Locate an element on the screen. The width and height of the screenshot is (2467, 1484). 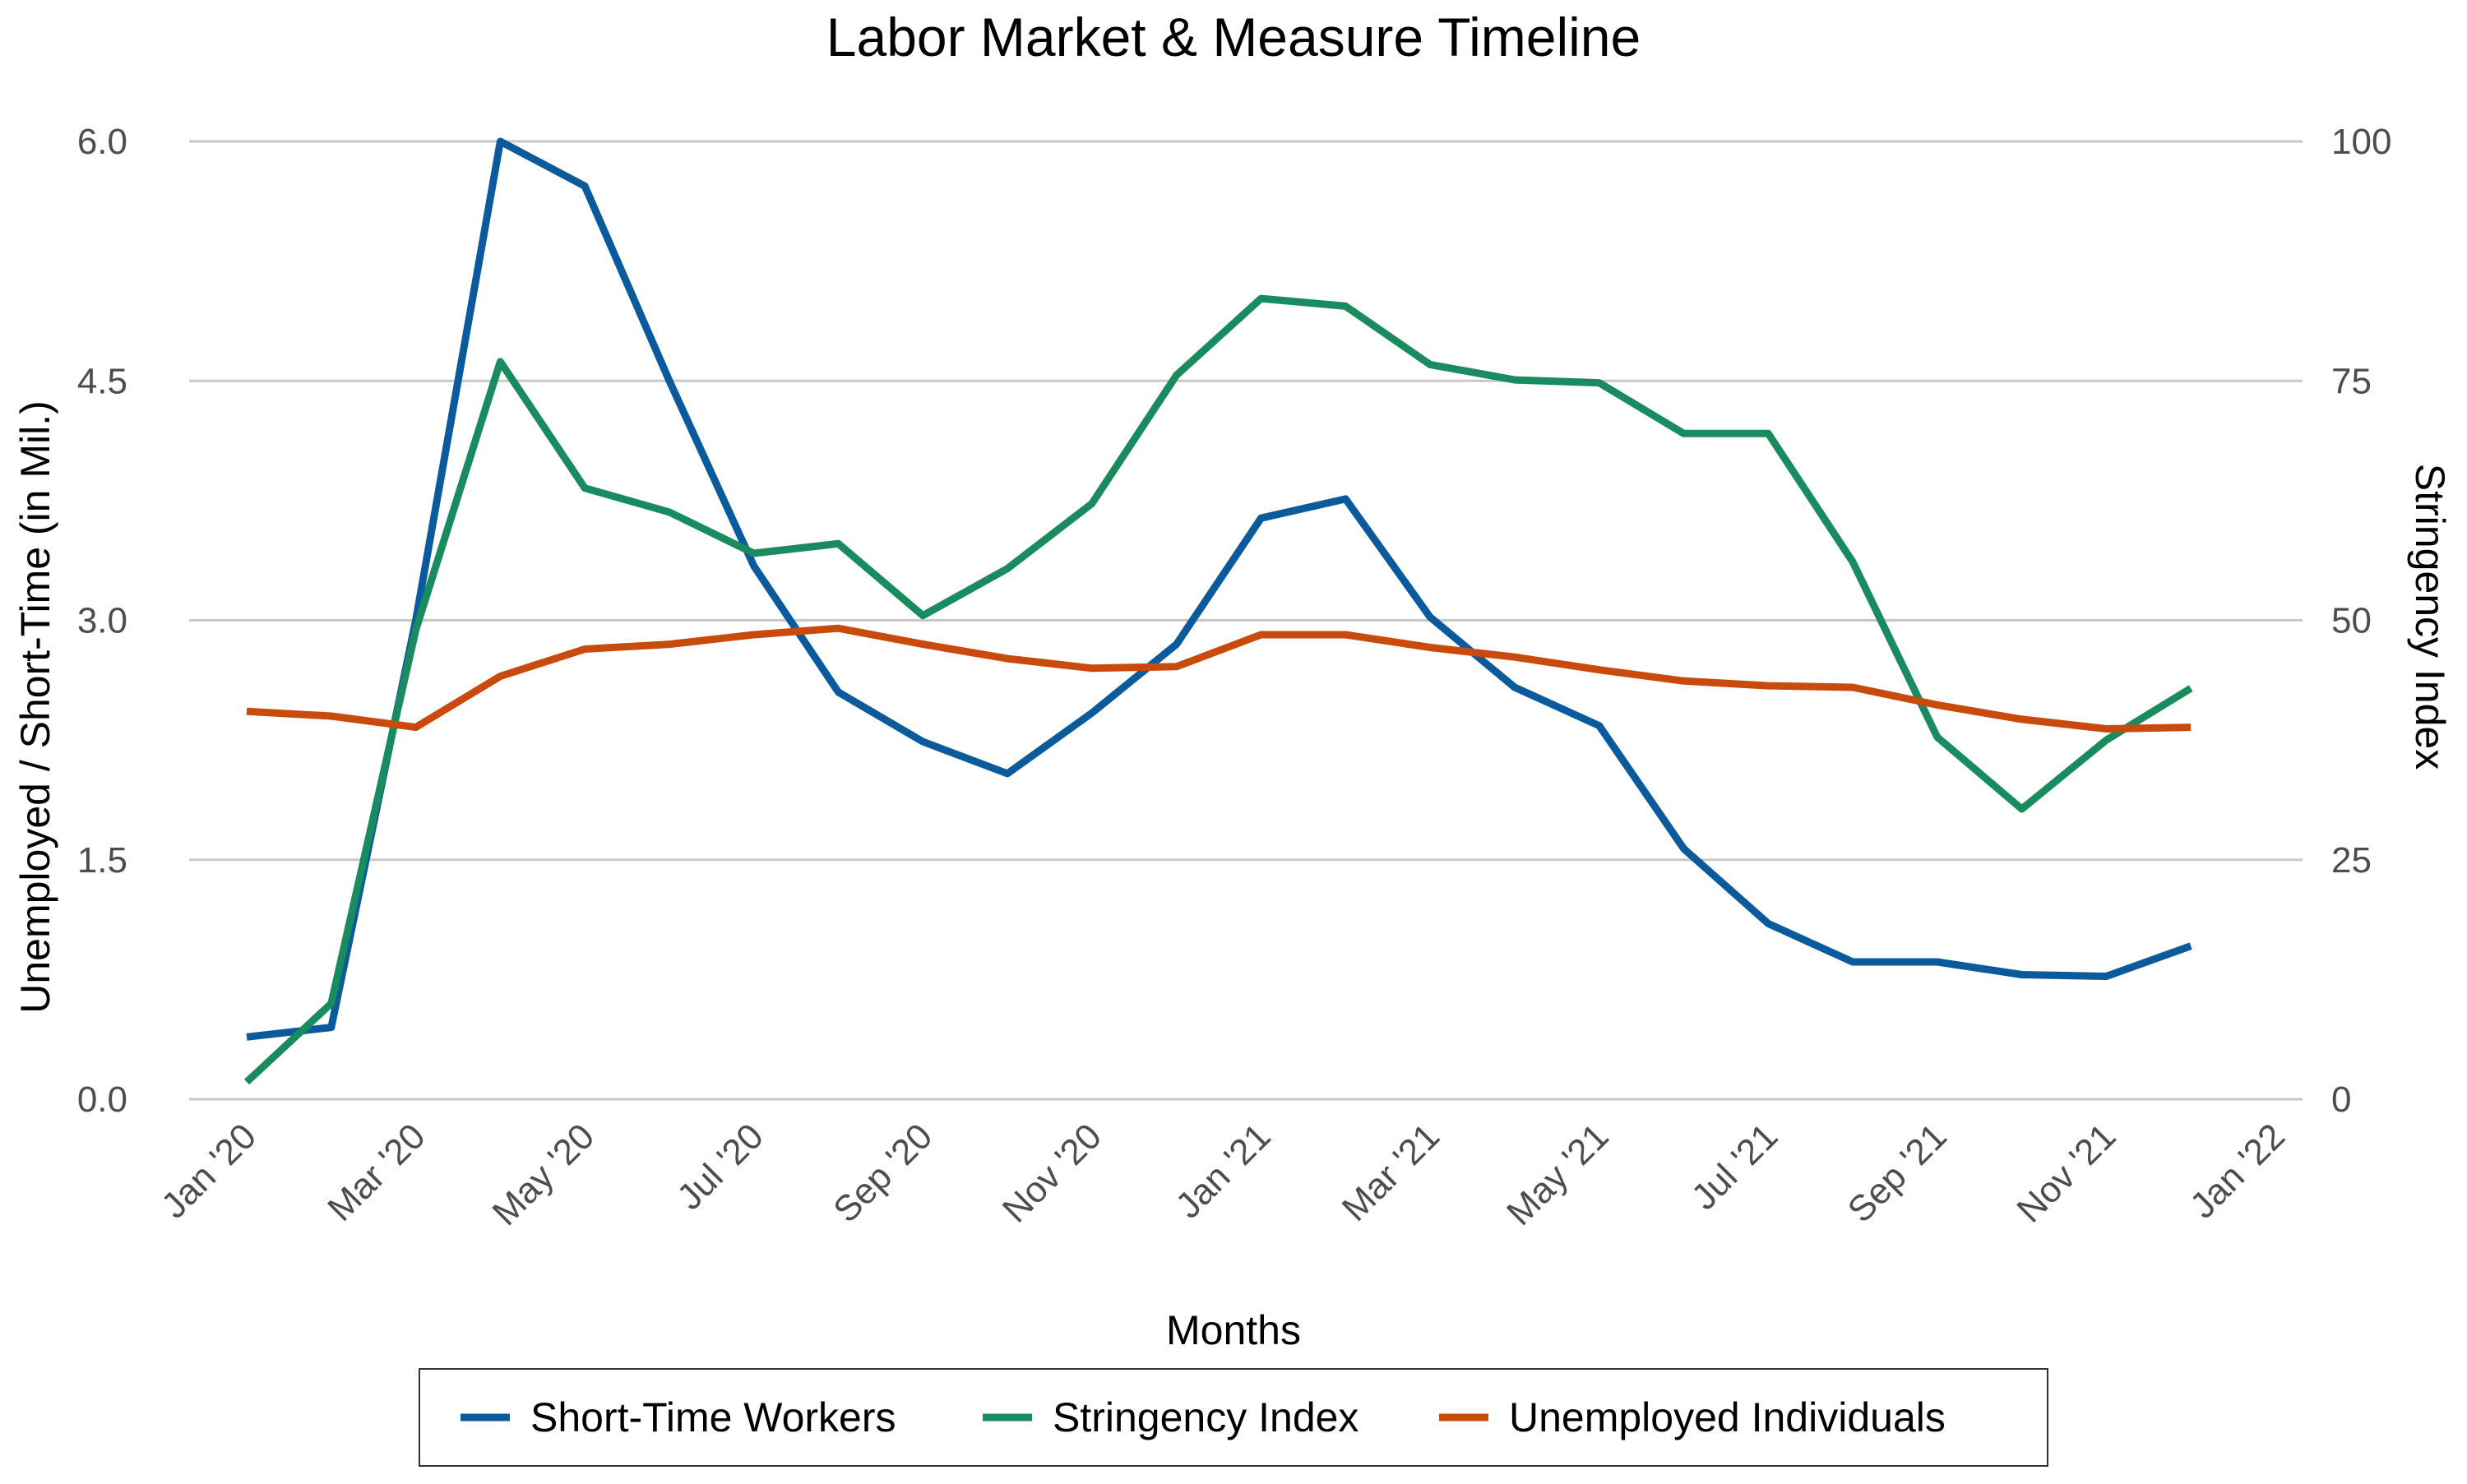
y-left-tick-label: 3.0 is located at coordinates (102, 621).